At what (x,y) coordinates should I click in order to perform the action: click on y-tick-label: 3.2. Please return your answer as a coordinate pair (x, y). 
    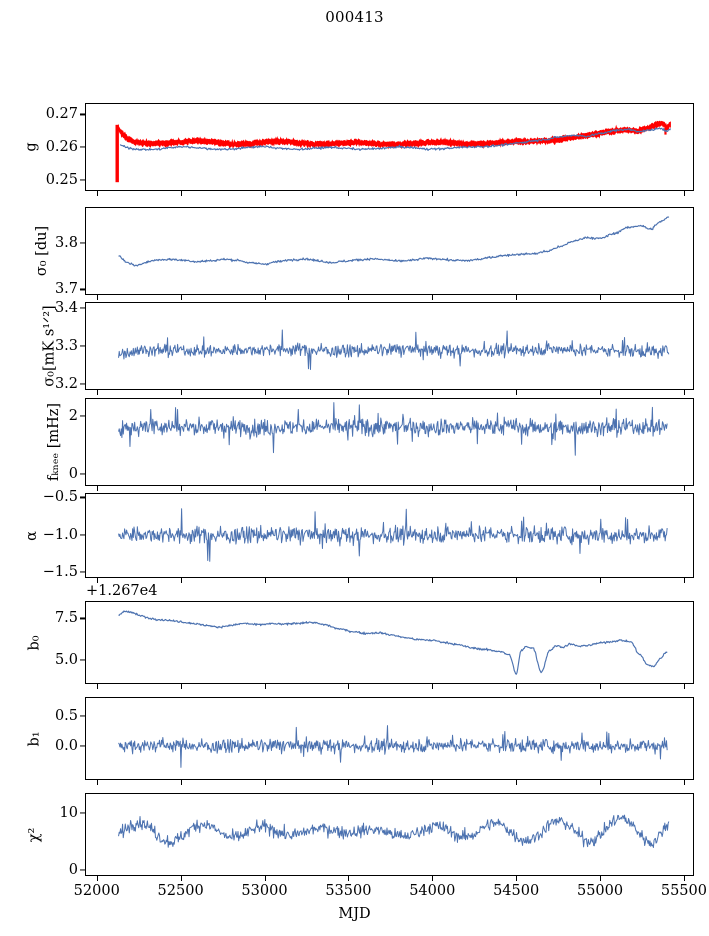
    Looking at the image, I should click on (66, 384).